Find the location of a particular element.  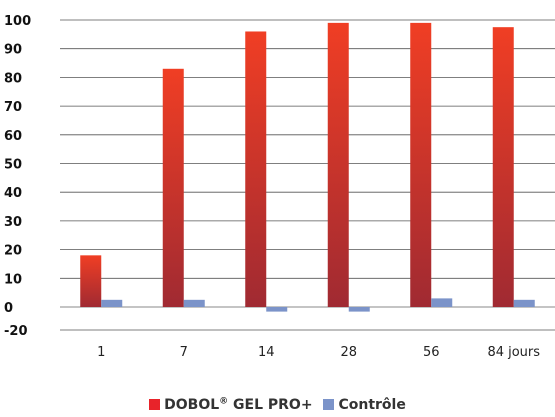

legend-swatch-controle is located at coordinates (329, 404).